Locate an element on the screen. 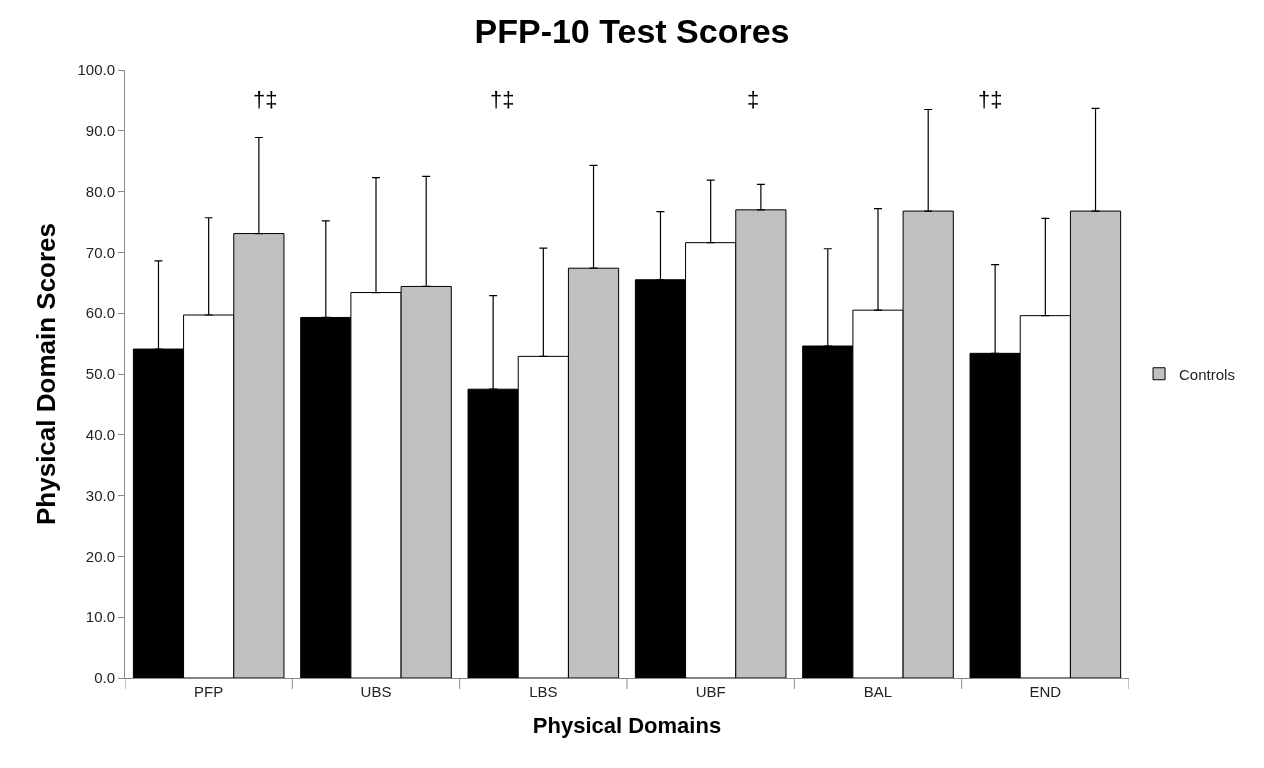  x-tick-label: LBS is located at coordinates (543, 691).